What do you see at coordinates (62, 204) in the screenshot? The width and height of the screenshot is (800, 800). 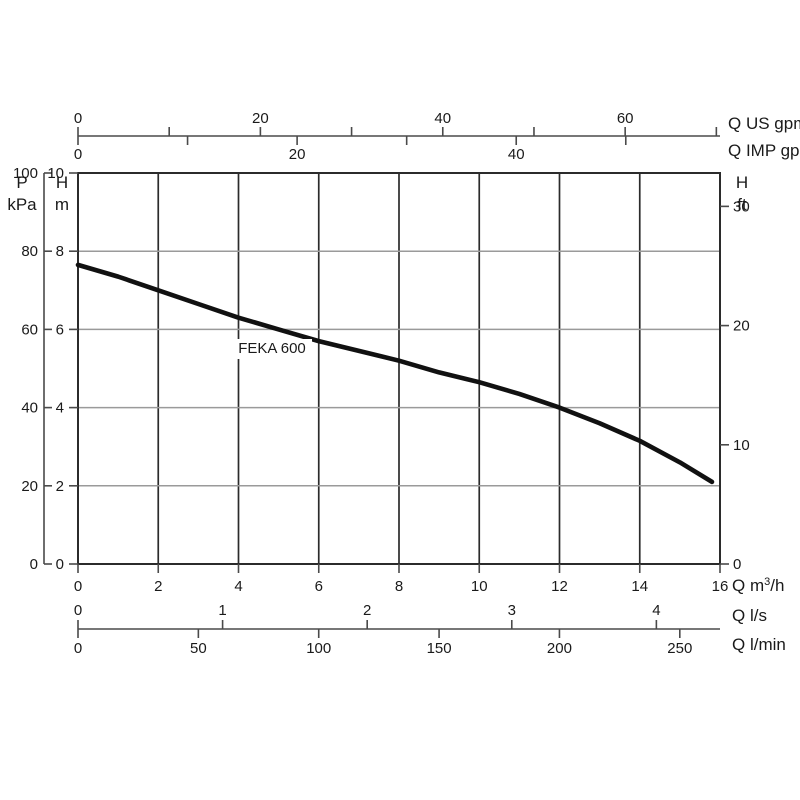 I see `h-m-axis-unit: m` at bounding box center [62, 204].